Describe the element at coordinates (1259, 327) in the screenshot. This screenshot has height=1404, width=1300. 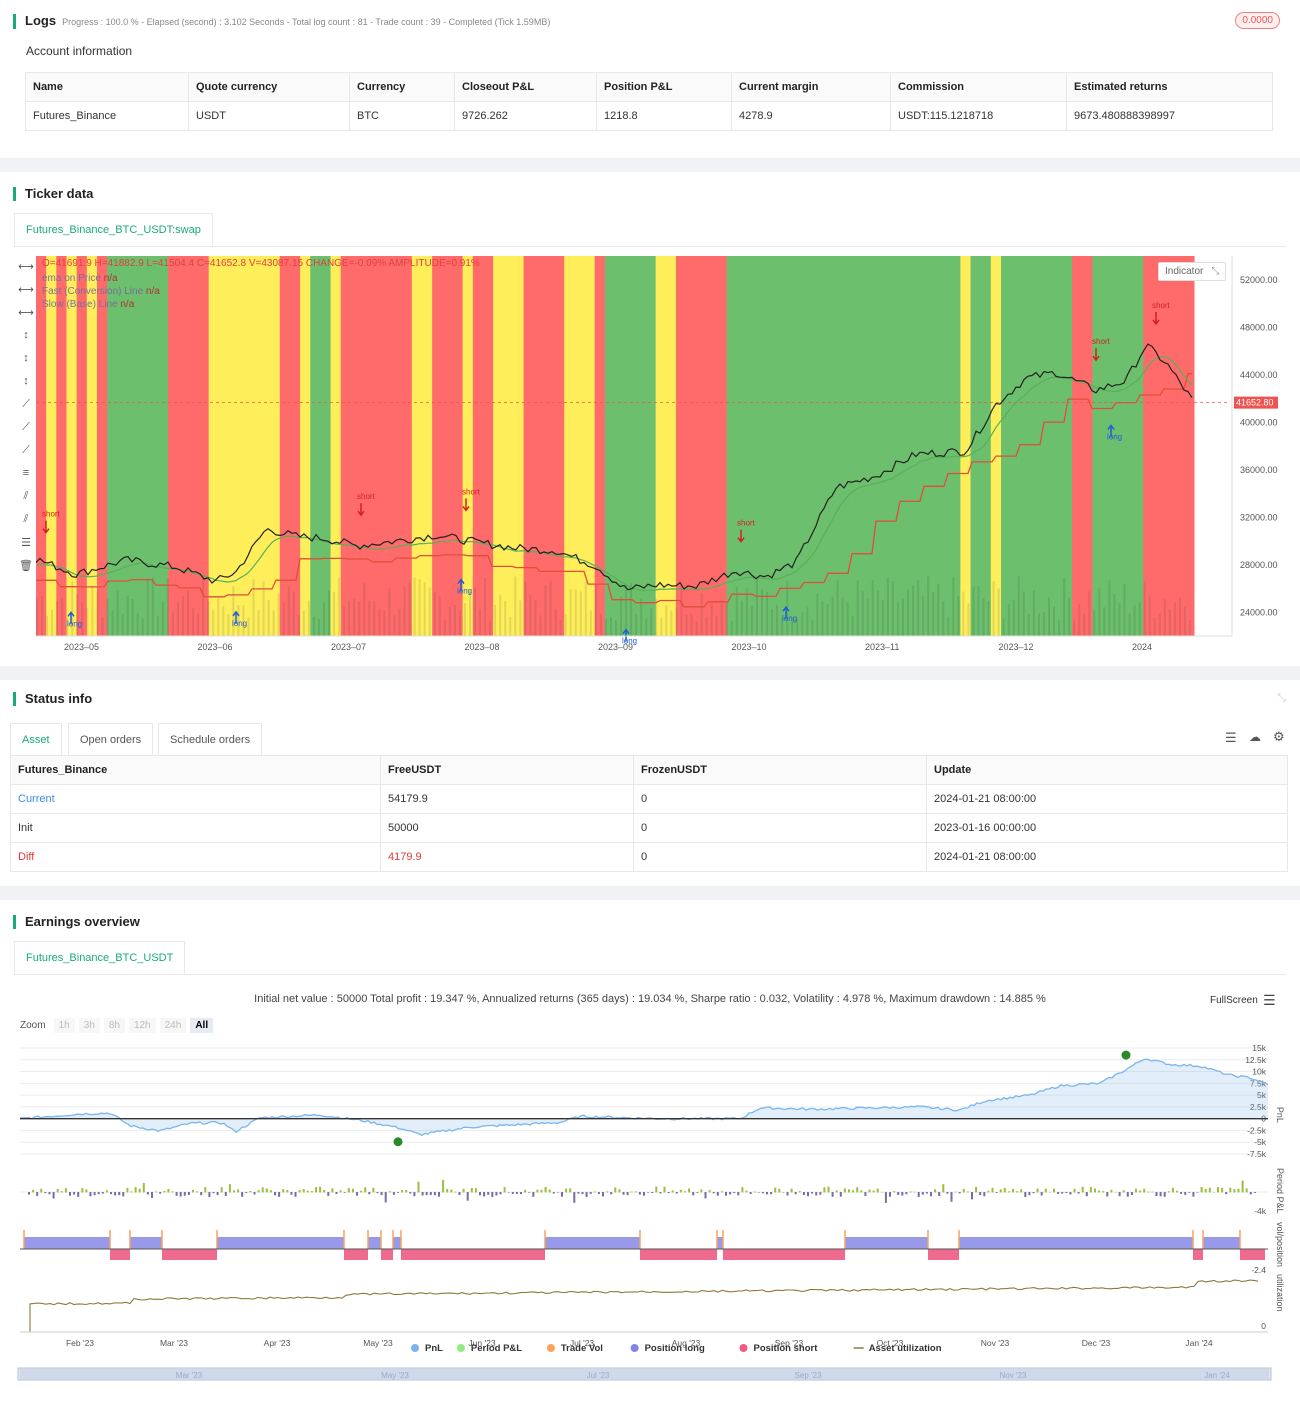
I see `price-tick: 48000.00` at that location.